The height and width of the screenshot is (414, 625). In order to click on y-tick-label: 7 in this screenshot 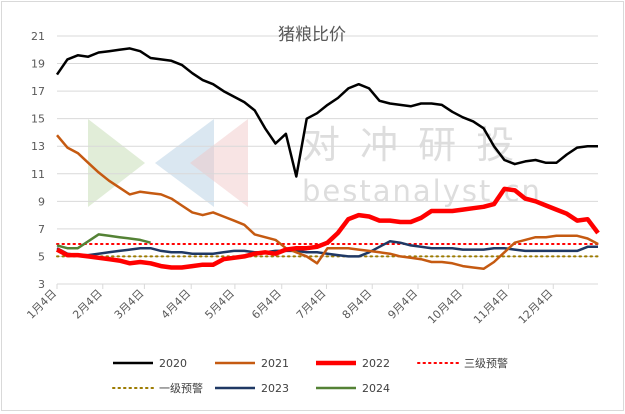, I will do `click(41, 229)`.